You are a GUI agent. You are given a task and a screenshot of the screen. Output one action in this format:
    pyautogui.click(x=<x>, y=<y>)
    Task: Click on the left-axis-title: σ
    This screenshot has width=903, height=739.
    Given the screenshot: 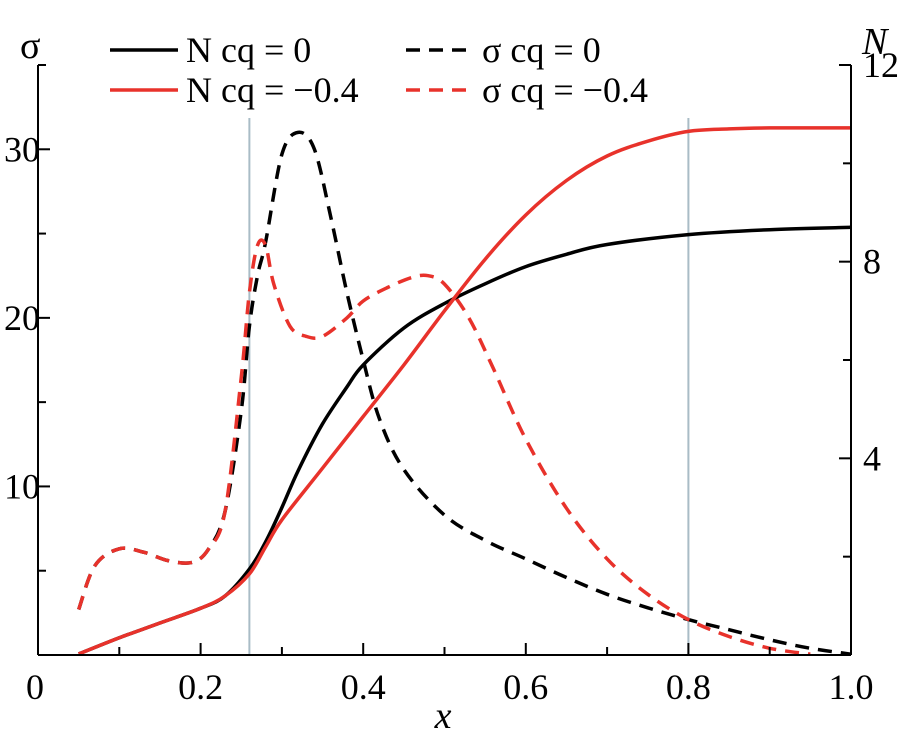 What is the action you would take?
    pyautogui.click(x=30, y=46)
    